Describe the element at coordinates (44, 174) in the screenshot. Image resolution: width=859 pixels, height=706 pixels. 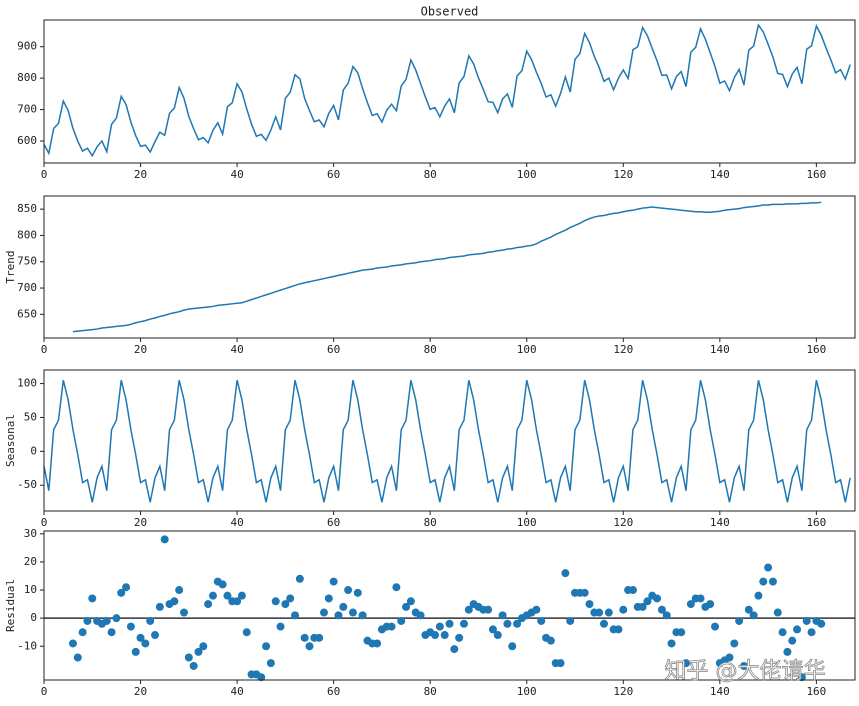
I see `x-tick-label: 0` at that location.